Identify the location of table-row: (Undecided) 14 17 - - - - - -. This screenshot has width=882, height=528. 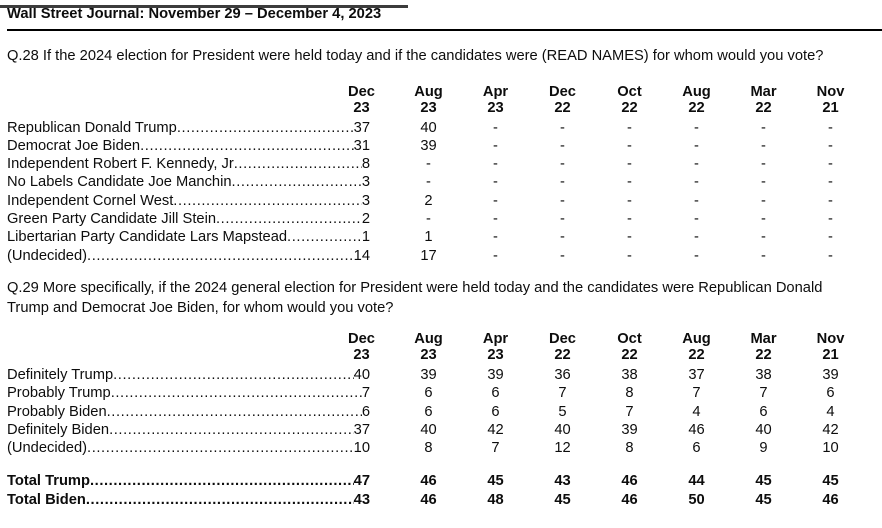
(435, 256).